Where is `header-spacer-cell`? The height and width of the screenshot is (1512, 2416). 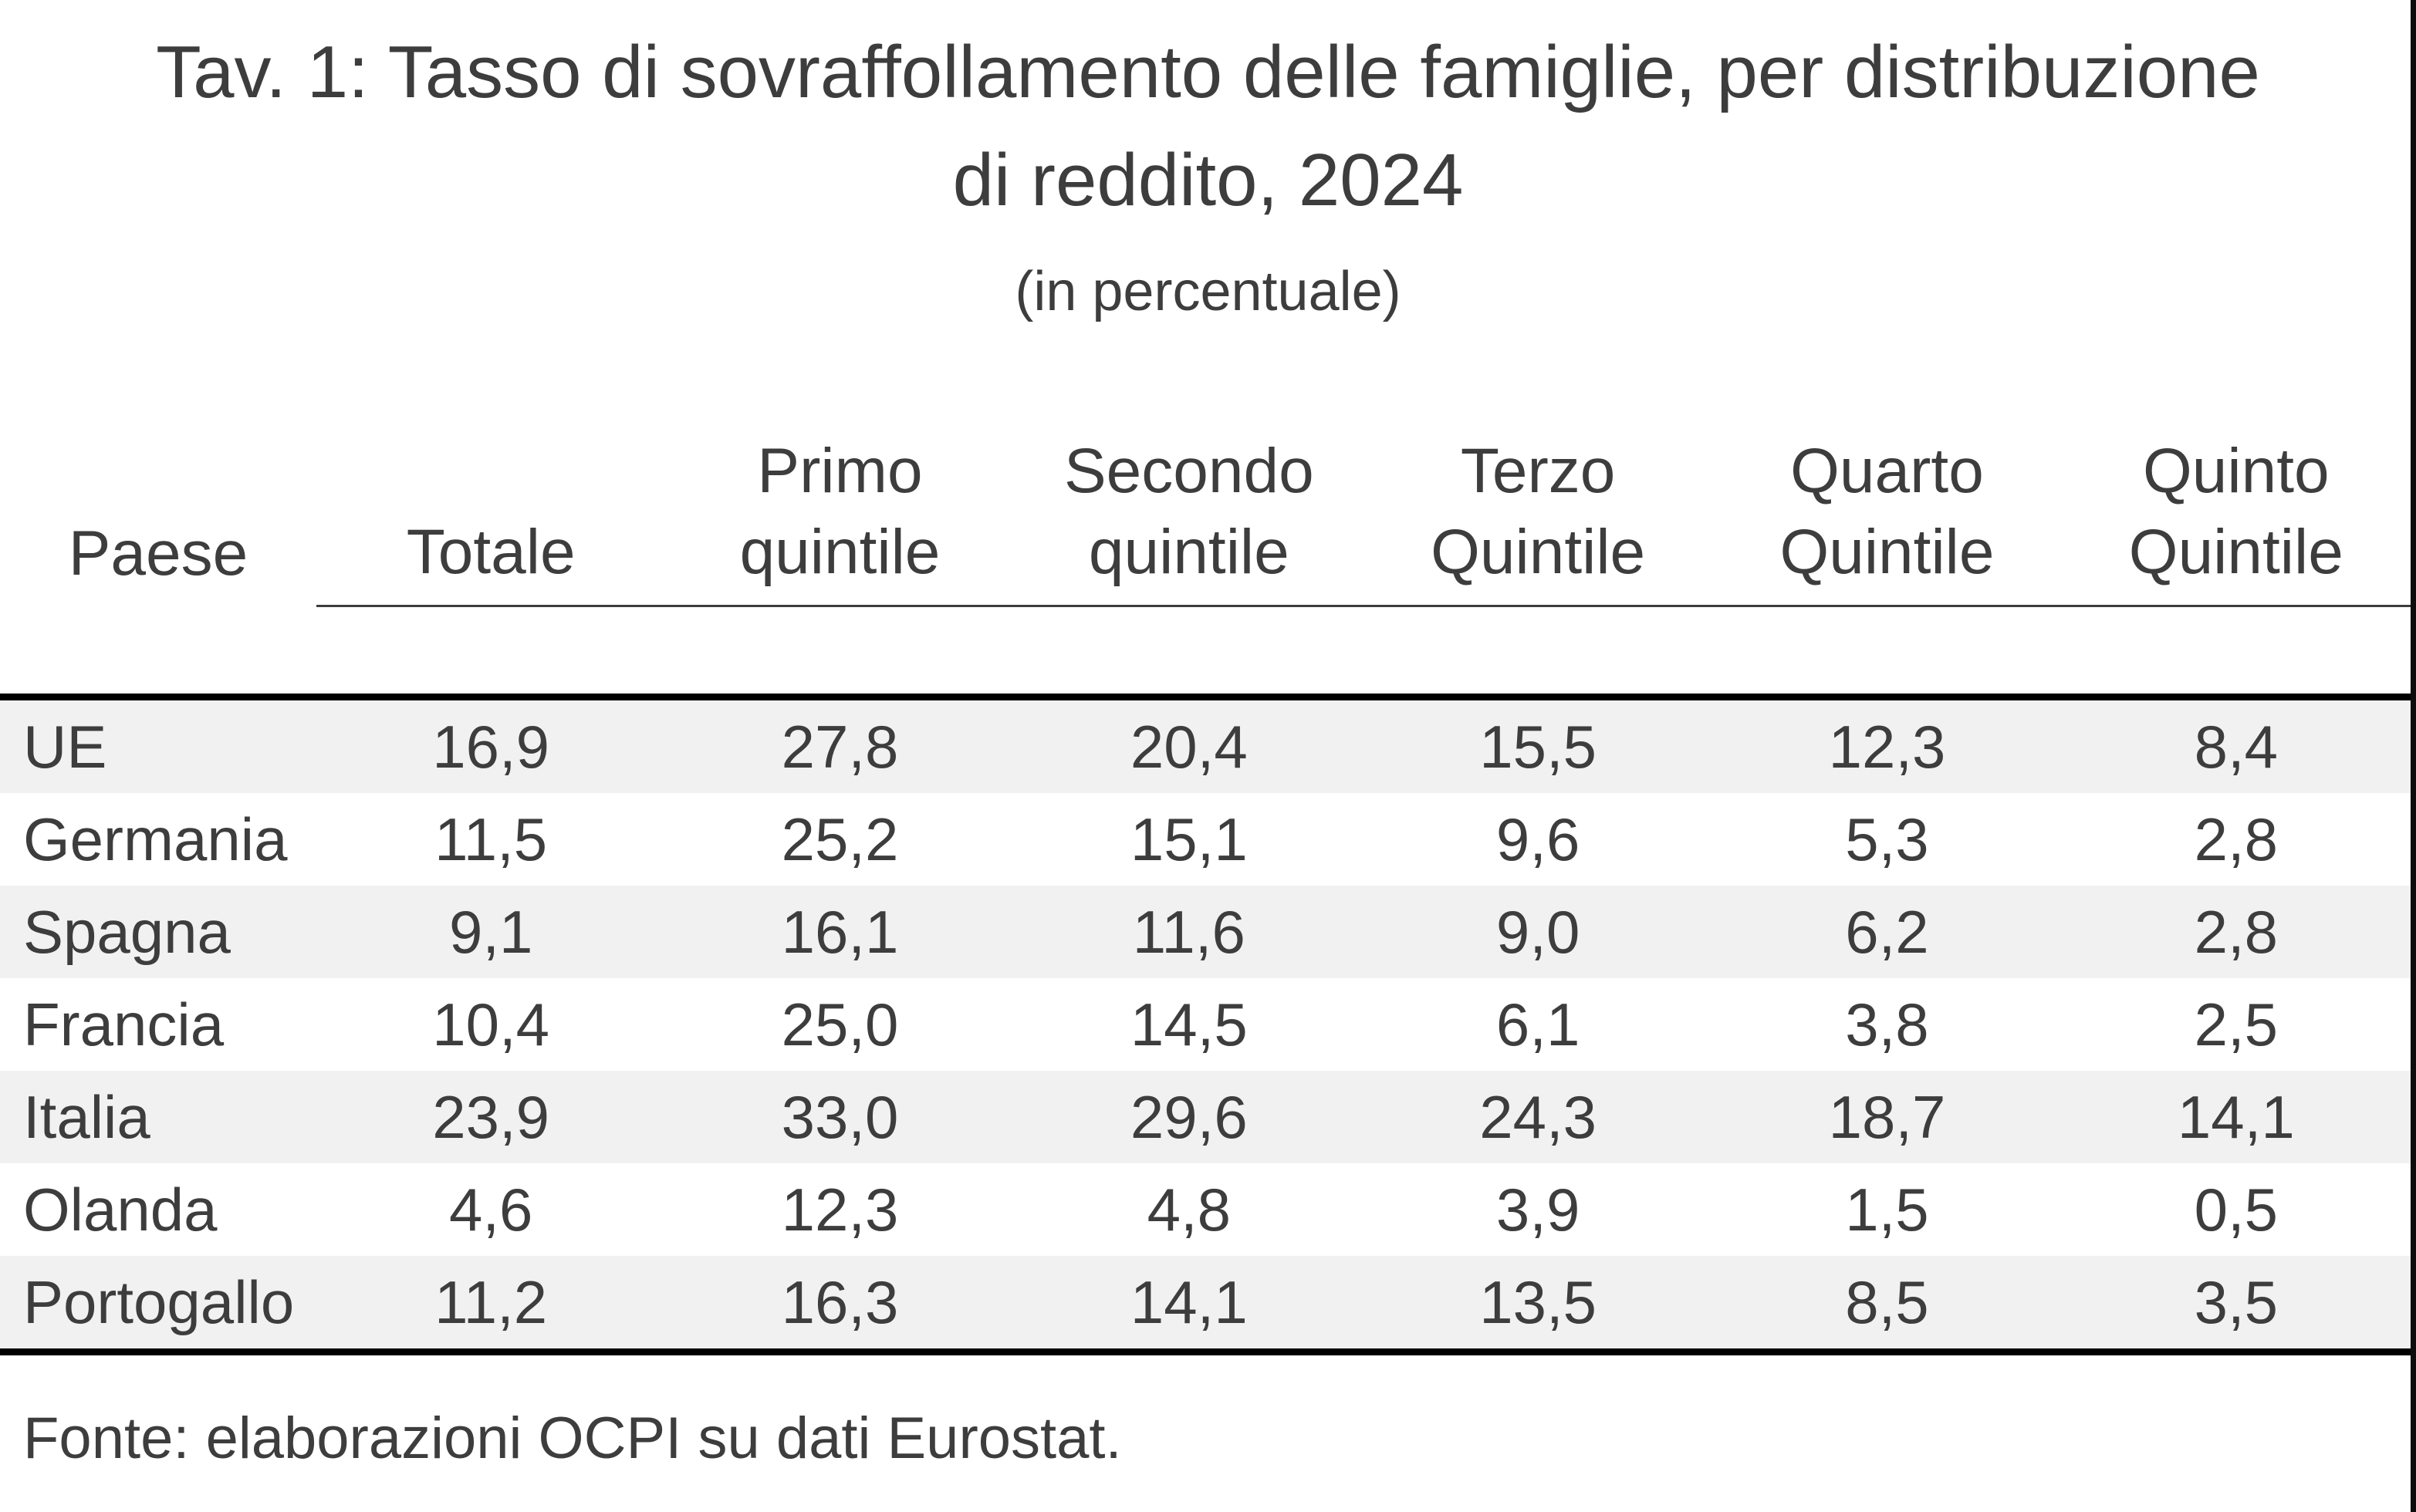
header-spacer-cell is located at coordinates (1206, 651).